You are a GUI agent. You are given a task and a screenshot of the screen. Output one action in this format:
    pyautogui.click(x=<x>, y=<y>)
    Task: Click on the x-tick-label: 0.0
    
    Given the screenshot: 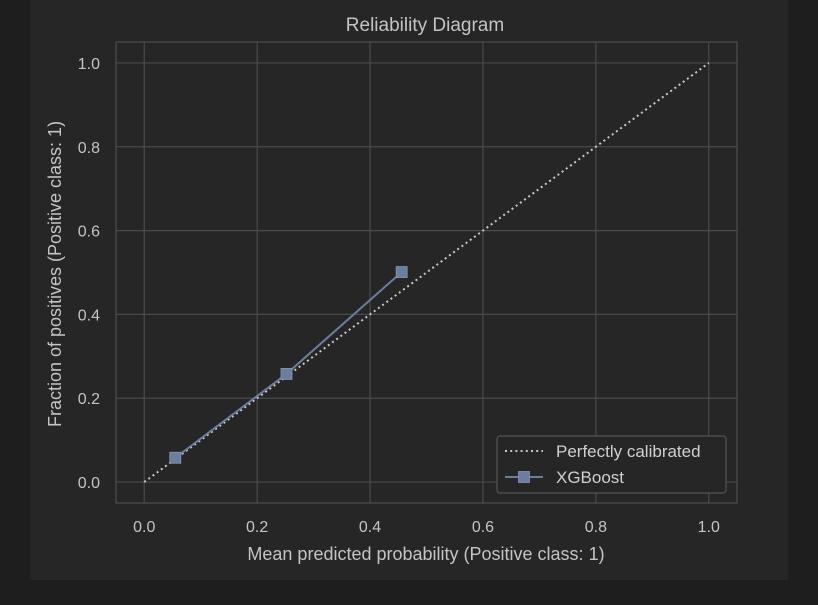 What is the action you would take?
    pyautogui.click(x=144, y=527)
    